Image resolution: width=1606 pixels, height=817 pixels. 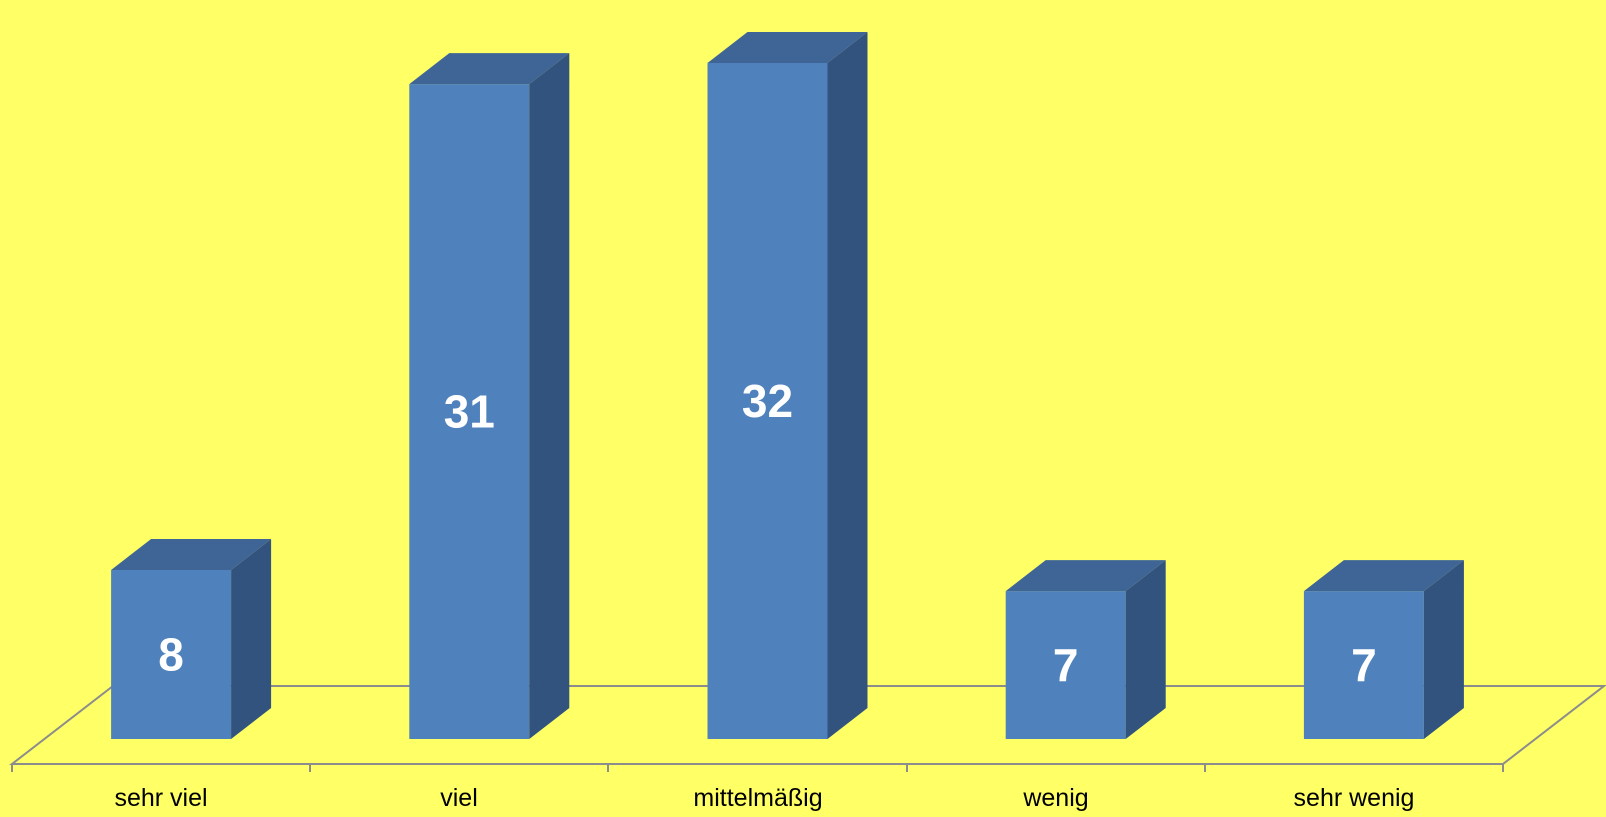 I want to click on bar: 32, so click(x=787, y=385).